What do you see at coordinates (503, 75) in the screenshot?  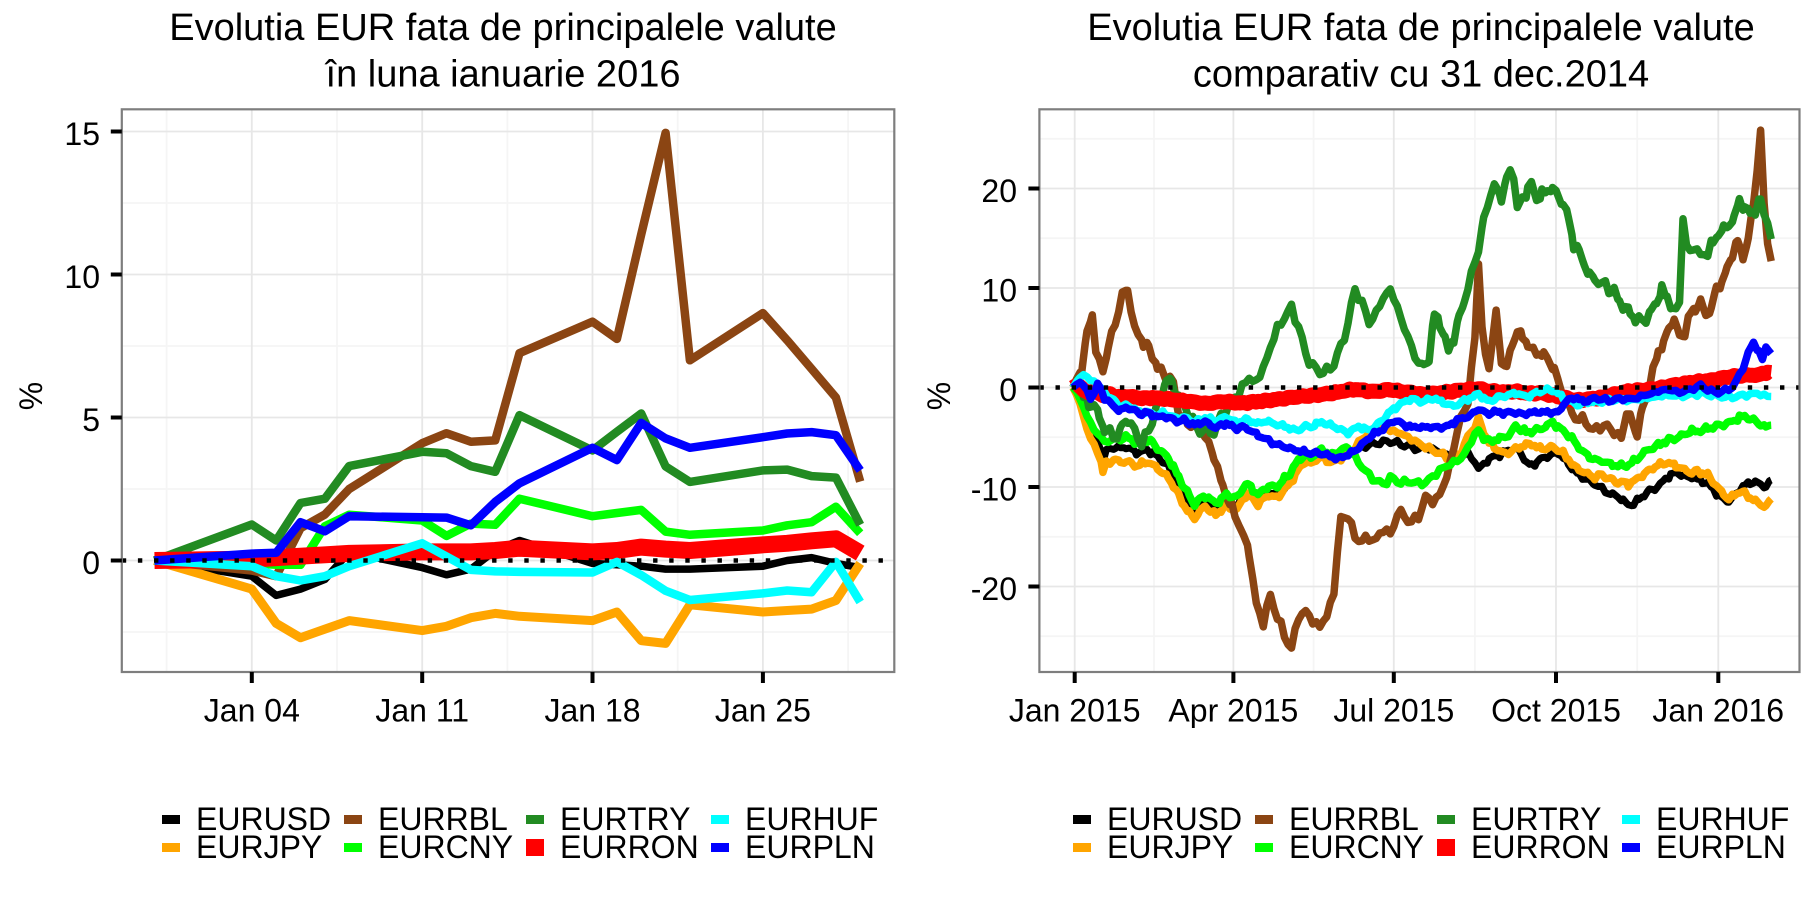 I see `svg-text: în luna ianuarie 2016` at bounding box center [503, 75].